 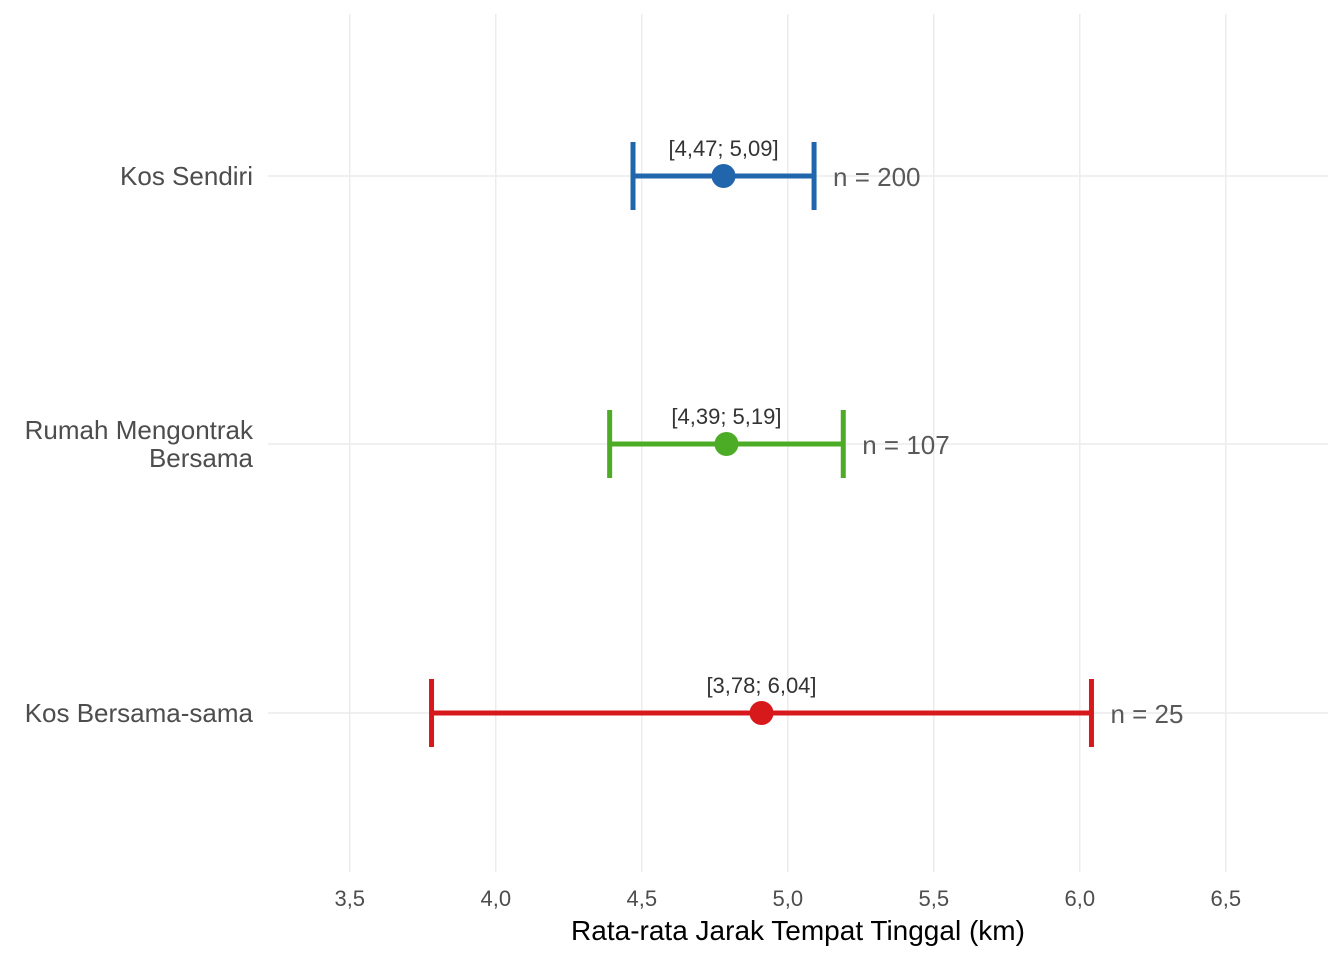 I want to click on n-label: n = 107, so click(x=905, y=445).